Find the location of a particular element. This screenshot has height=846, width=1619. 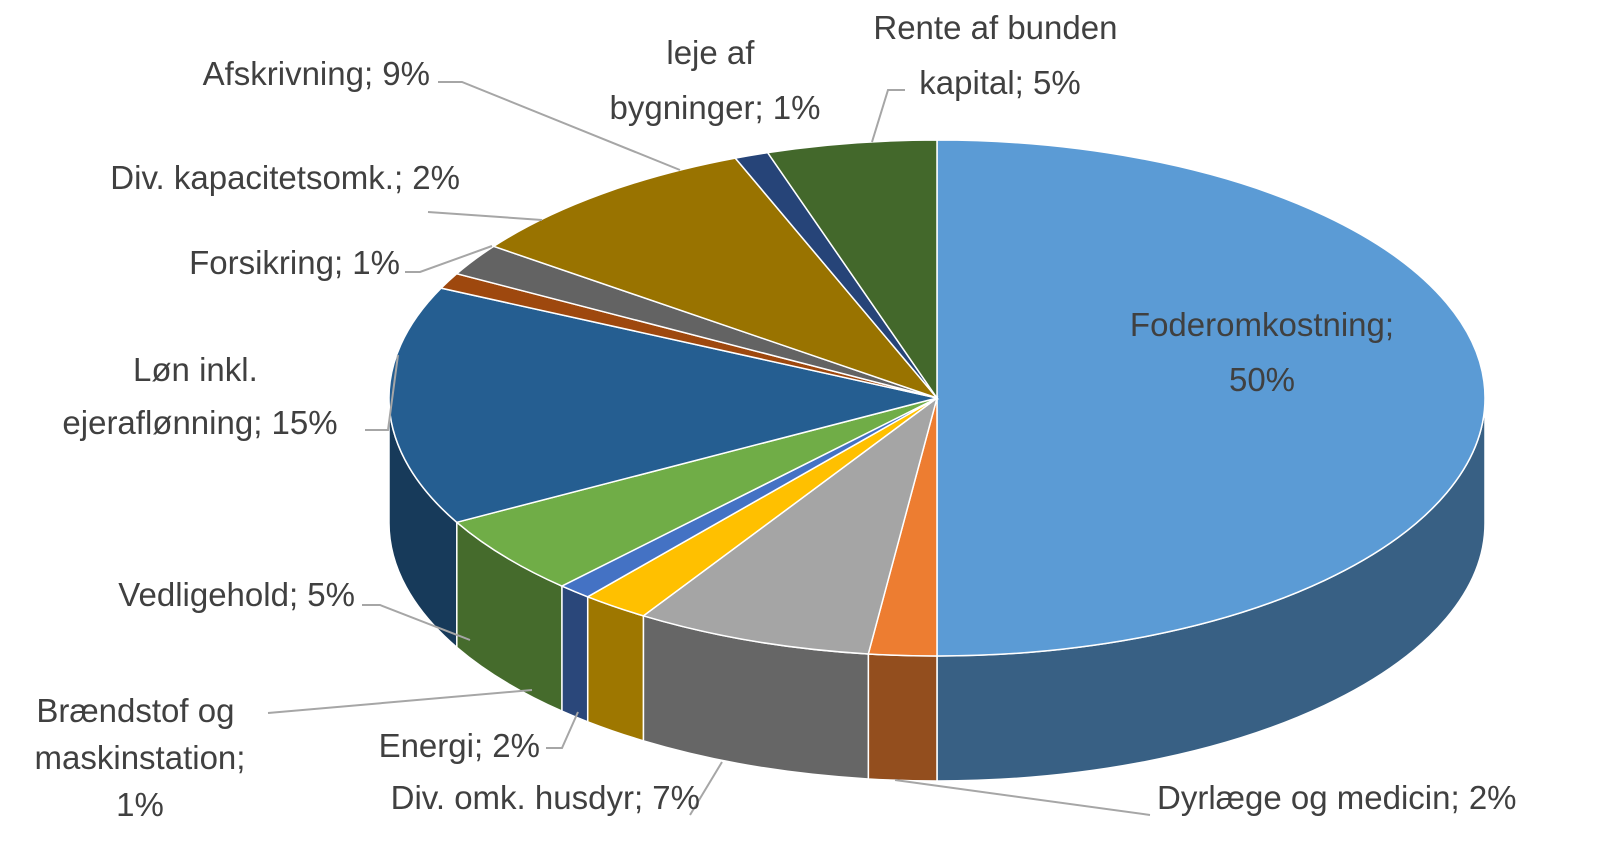

label-category: Dyrlæge og medicin is located at coordinates (1303, 797).